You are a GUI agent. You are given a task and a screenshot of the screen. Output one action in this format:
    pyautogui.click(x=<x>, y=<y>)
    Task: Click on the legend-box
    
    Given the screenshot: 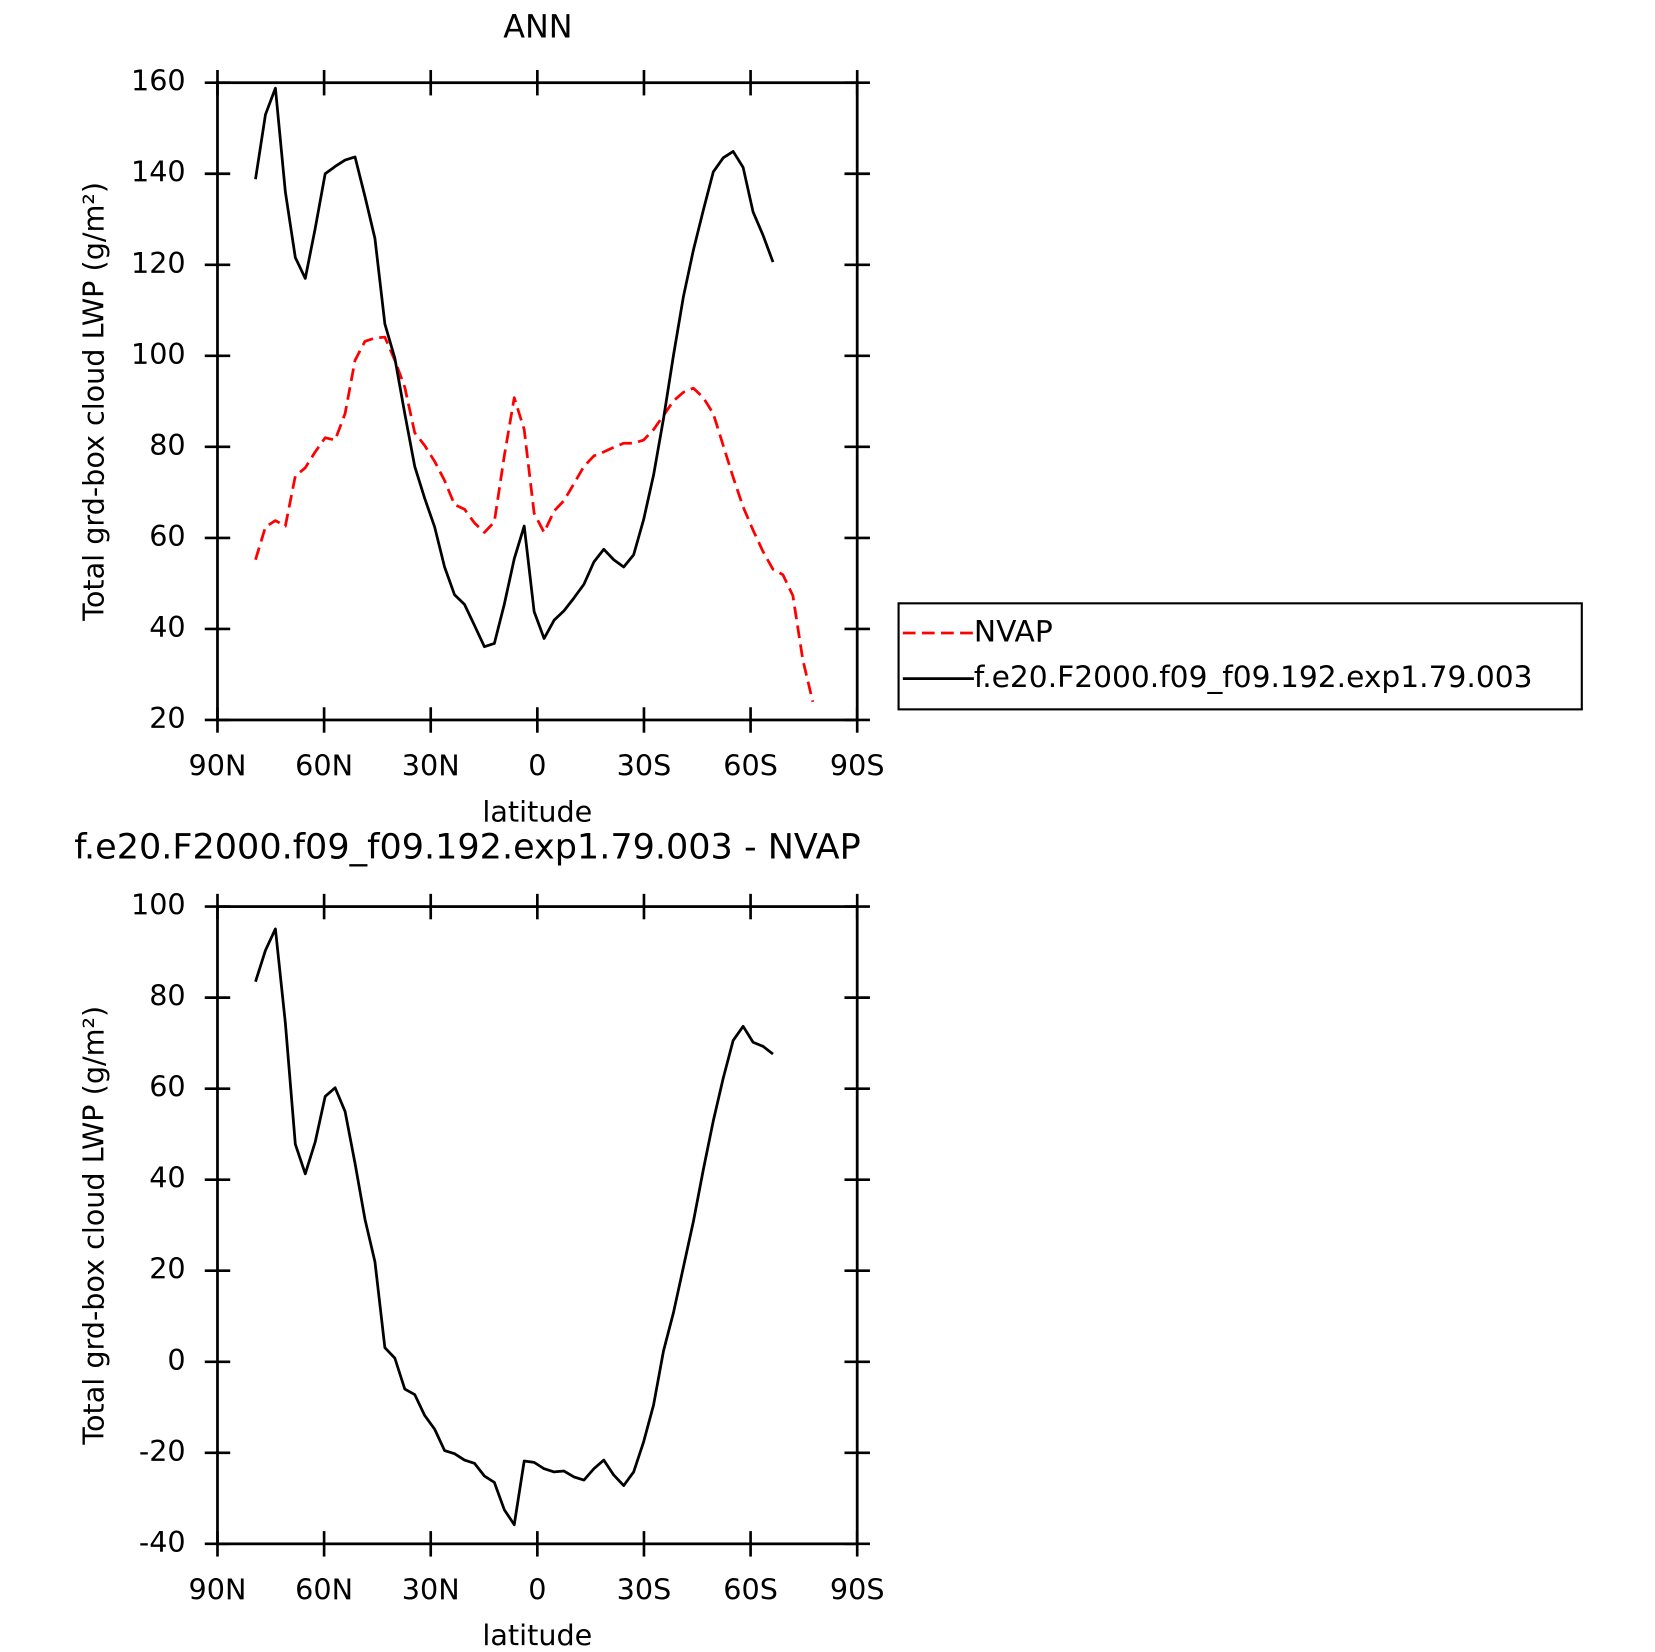 What is the action you would take?
    pyautogui.click(x=1240, y=656)
    